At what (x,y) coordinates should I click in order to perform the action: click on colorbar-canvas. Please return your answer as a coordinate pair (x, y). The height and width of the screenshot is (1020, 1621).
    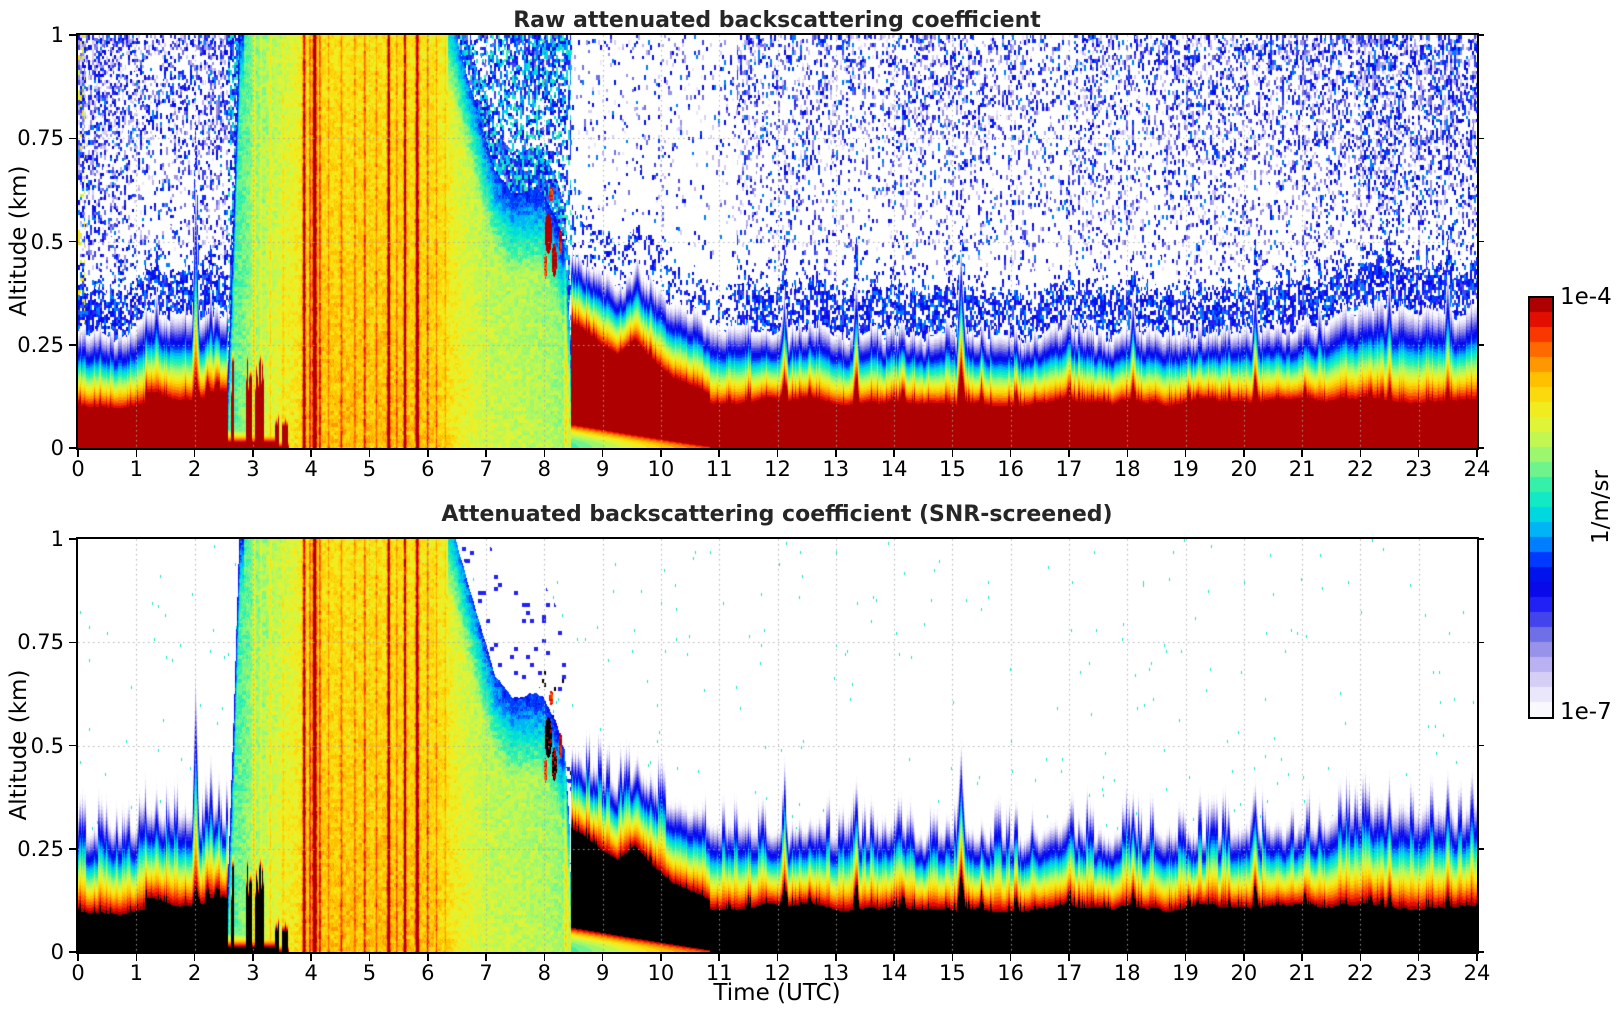
    Looking at the image, I should click on (1541, 507).